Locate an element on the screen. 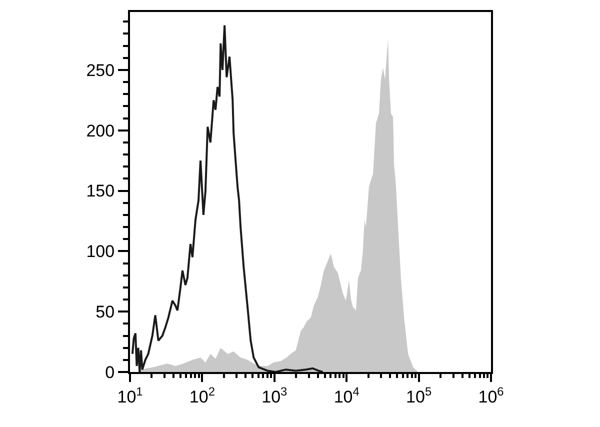 The height and width of the screenshot is (427, 600). x-tick-label: 10$^{2}$ is located at coordinates (202, 395).